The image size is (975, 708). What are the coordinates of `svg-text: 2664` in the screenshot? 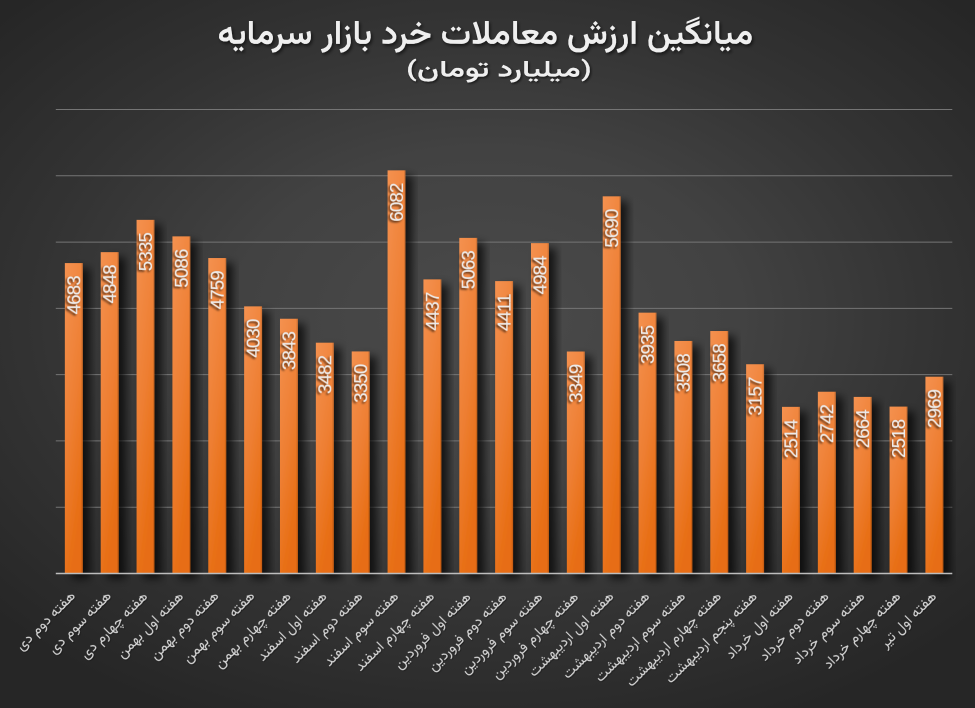 It's located at (862, 429).